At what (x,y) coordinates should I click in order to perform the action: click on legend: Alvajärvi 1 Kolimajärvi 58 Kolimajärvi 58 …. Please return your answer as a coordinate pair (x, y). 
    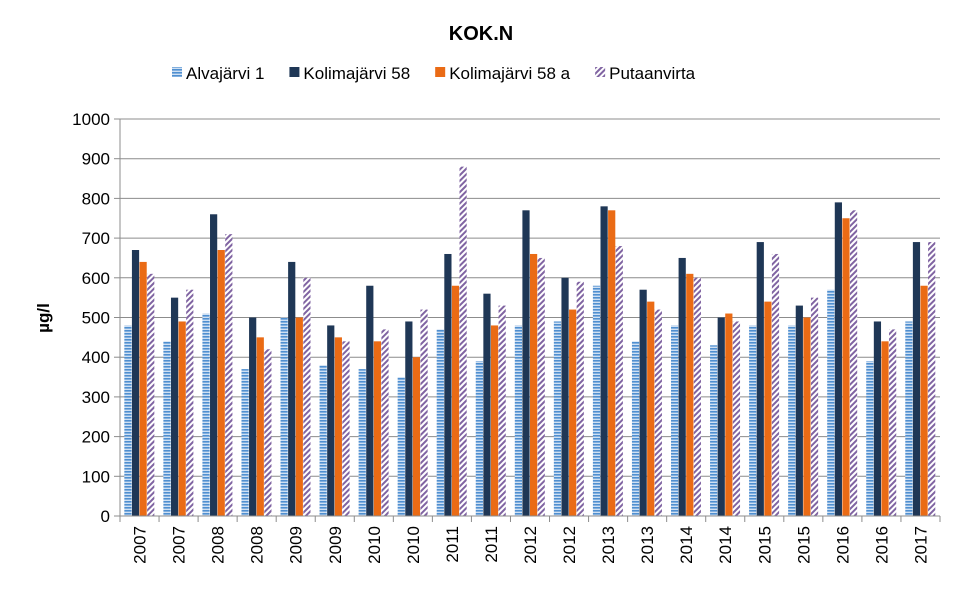
    Looking at the image, I should click on (434, 73).